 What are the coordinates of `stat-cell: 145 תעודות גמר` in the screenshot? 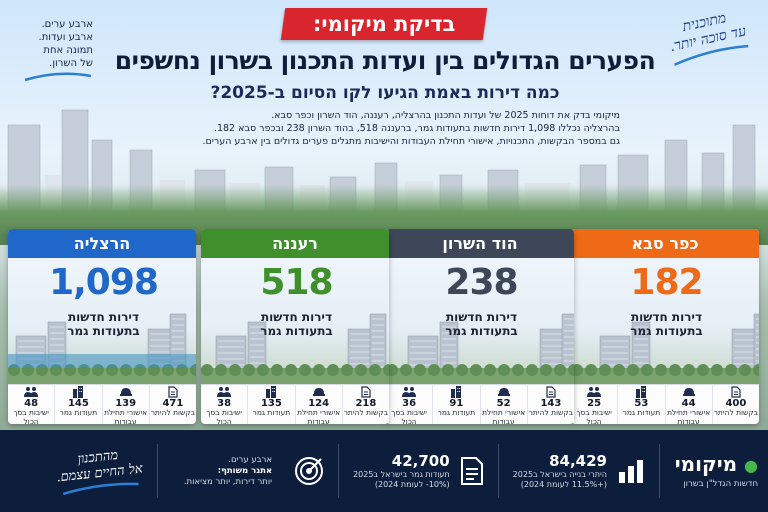 It's located at (77, 404).